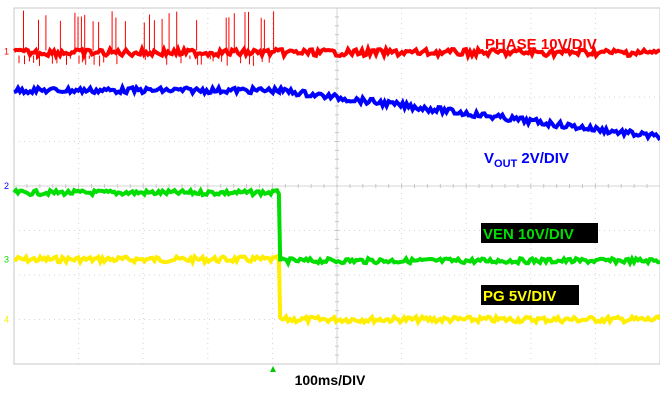 The width and height of the screenshot is (660, 398). Describe the element at coordinates (6, 52) in the screenshot. I see `channel-marker-1: 1` at that location.